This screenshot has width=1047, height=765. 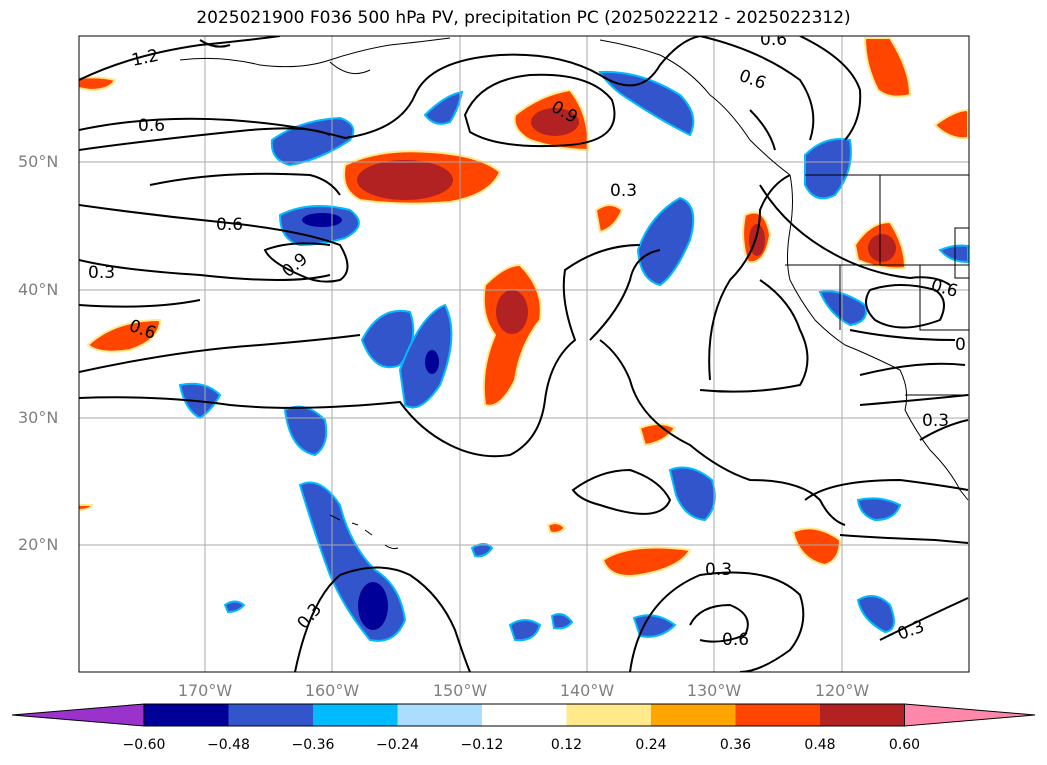 I want to click on colorbar-tick-label: −0.48, so click(x=228, y=745).